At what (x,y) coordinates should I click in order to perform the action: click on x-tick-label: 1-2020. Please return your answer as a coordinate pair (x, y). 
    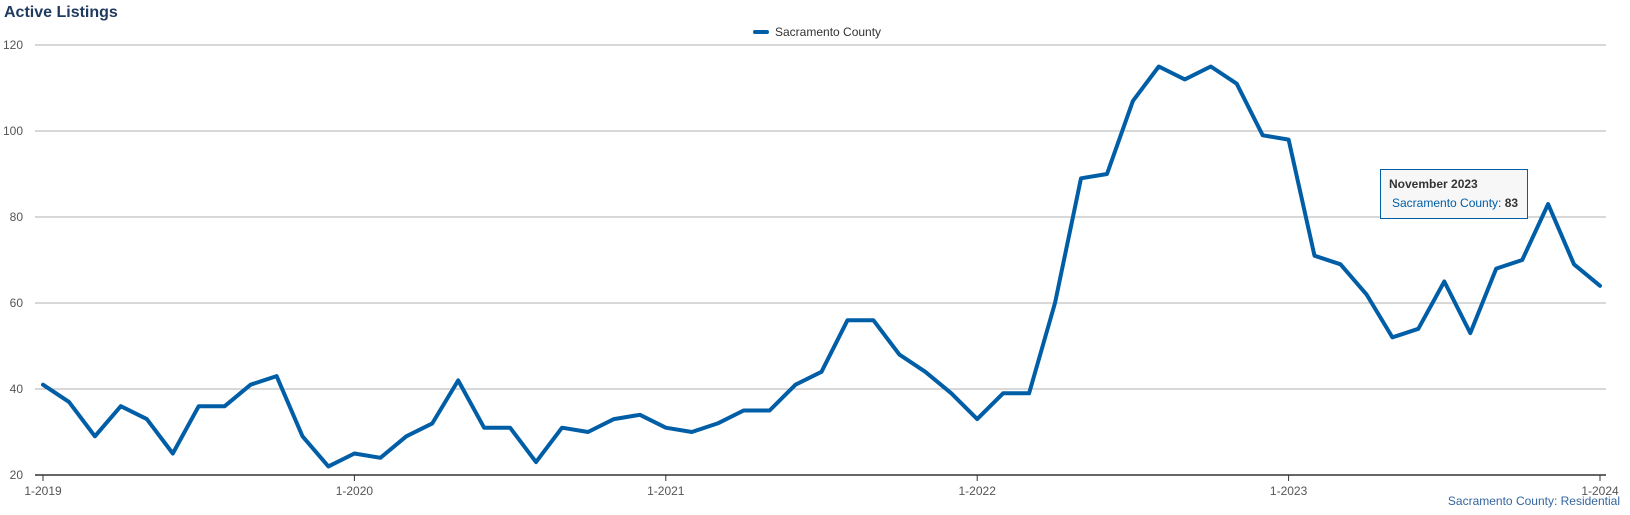
    Looking at the image, I should click on (355, 491).